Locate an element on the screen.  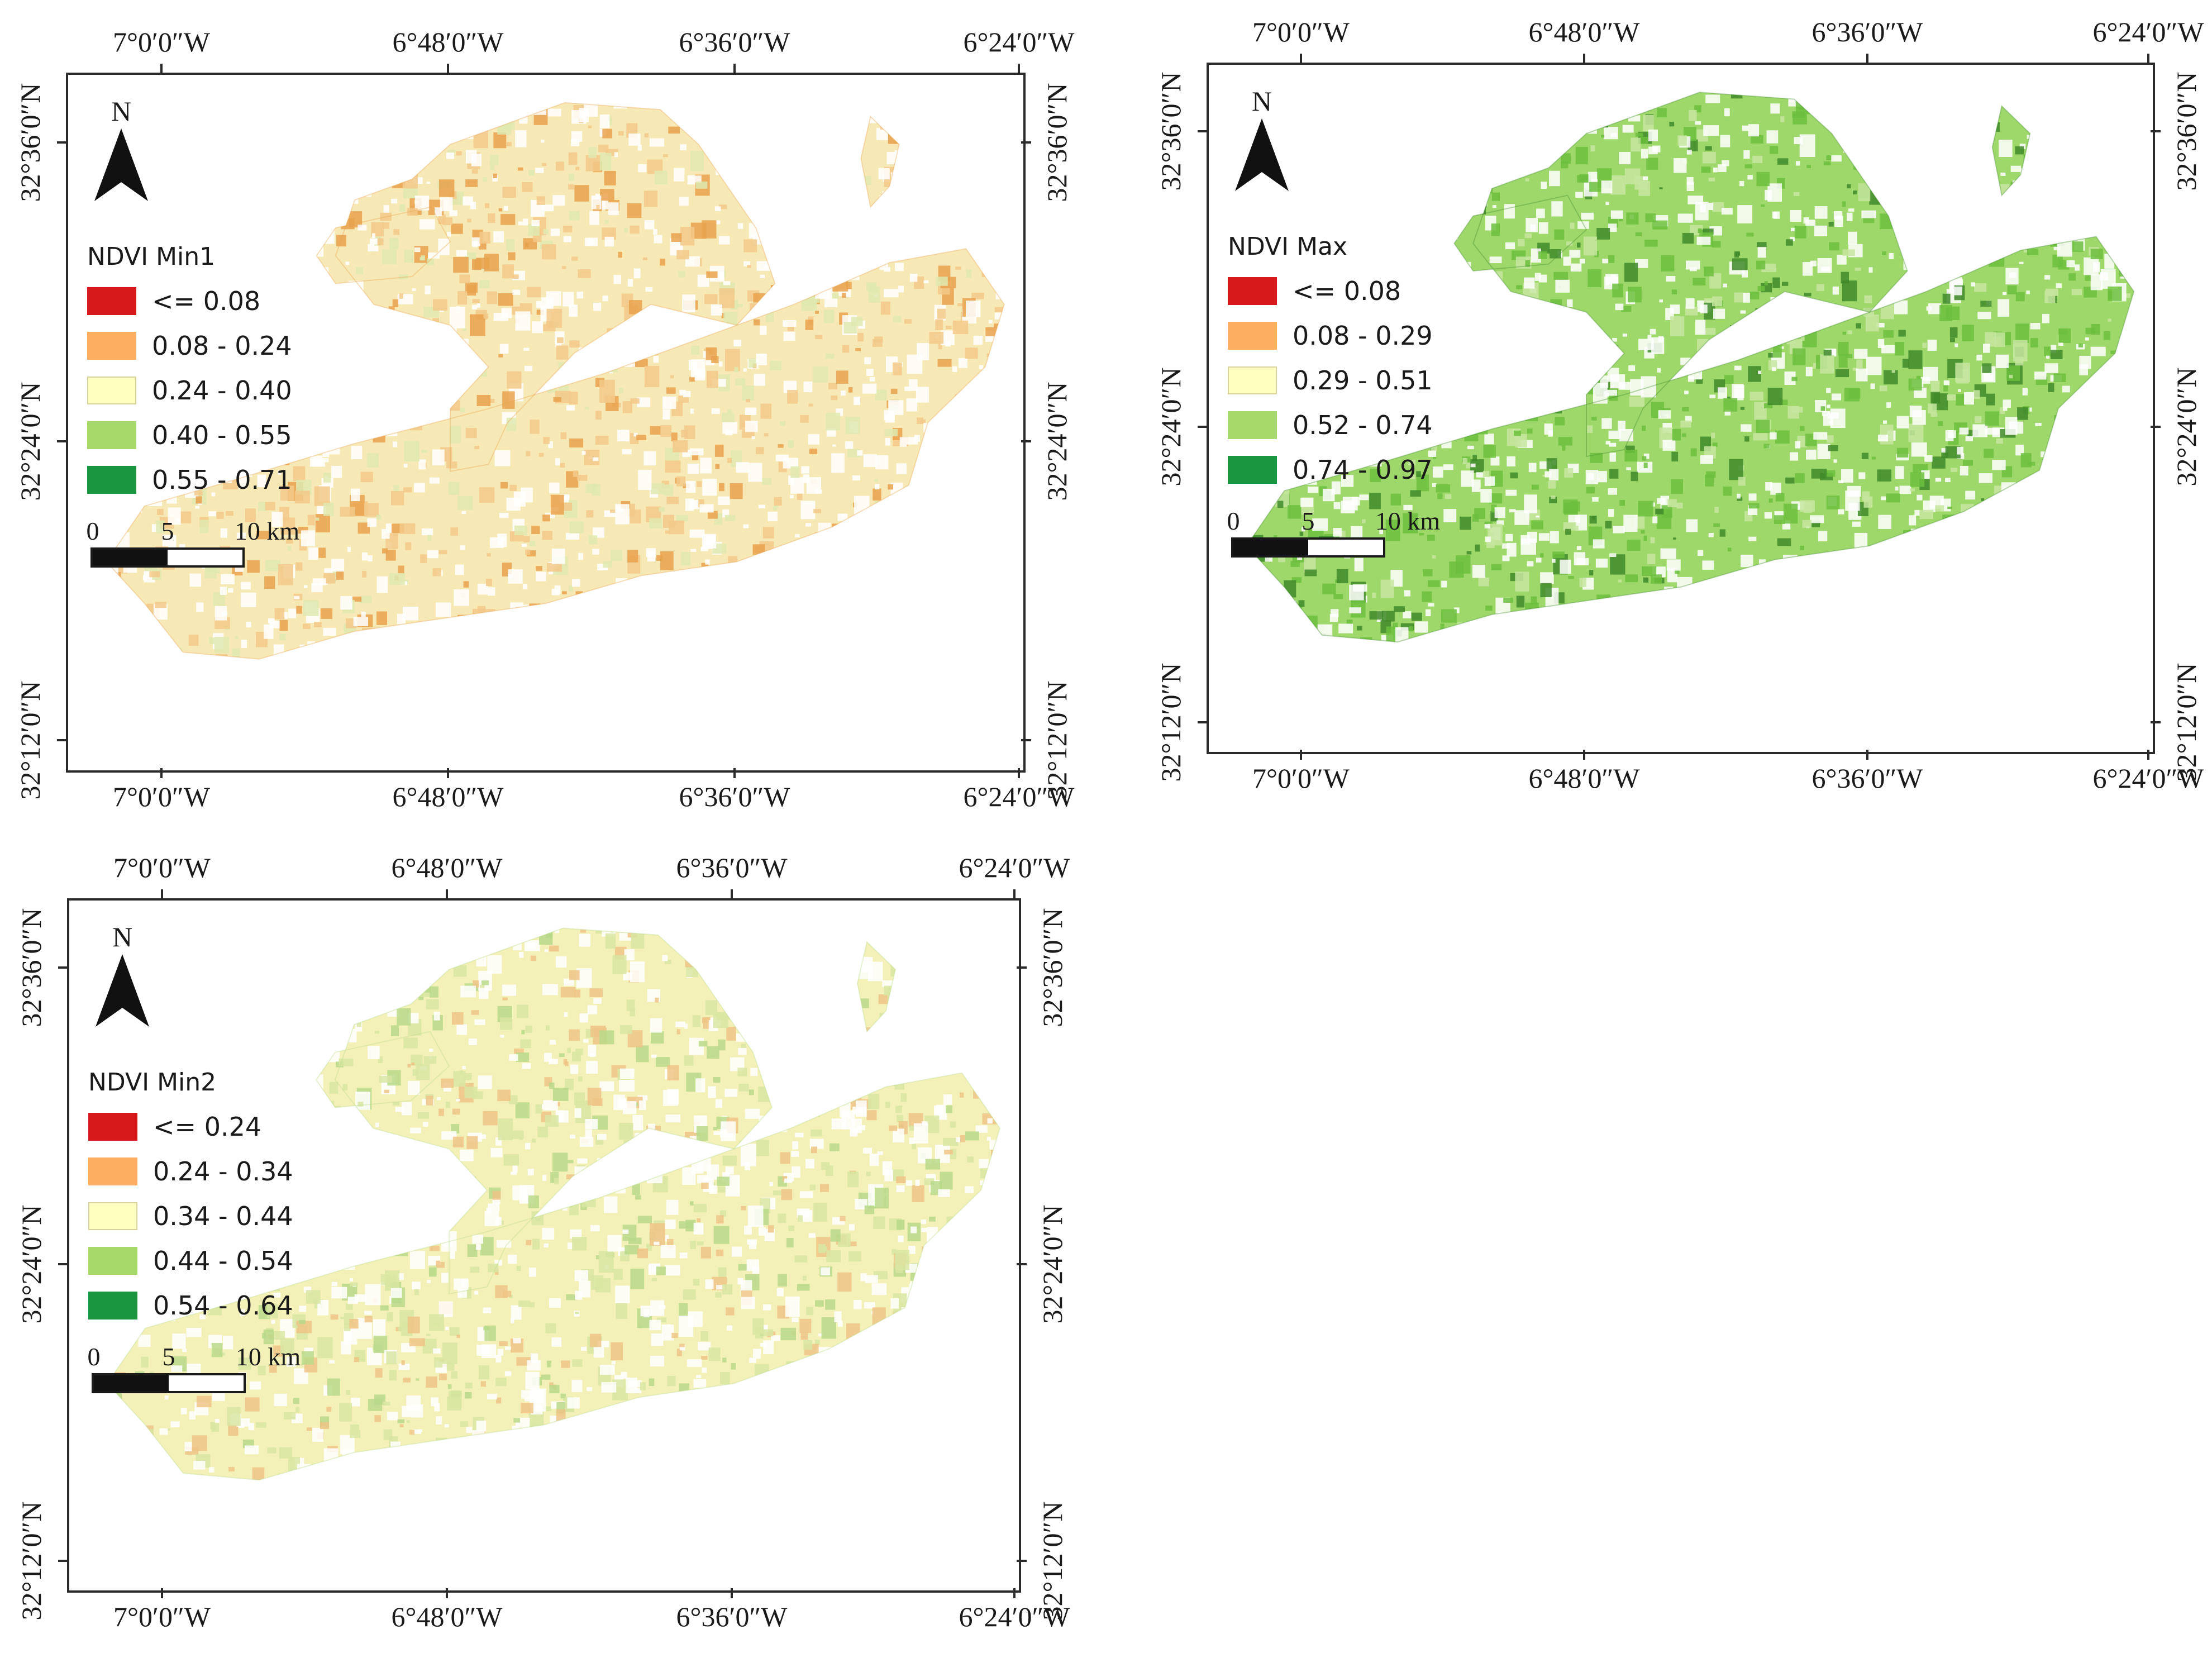
legend-item: 0.52 - 0.74 is located at coordinates (1331, 425).